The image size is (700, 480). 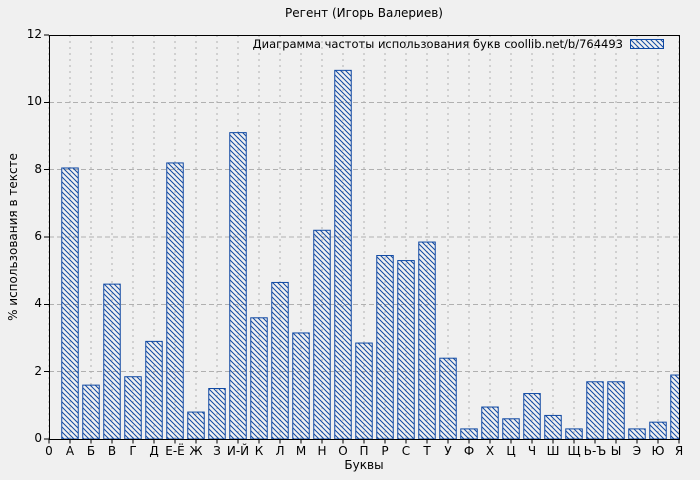 I want to click on y-tick-label-10: 10, so click(x=34, y=101).